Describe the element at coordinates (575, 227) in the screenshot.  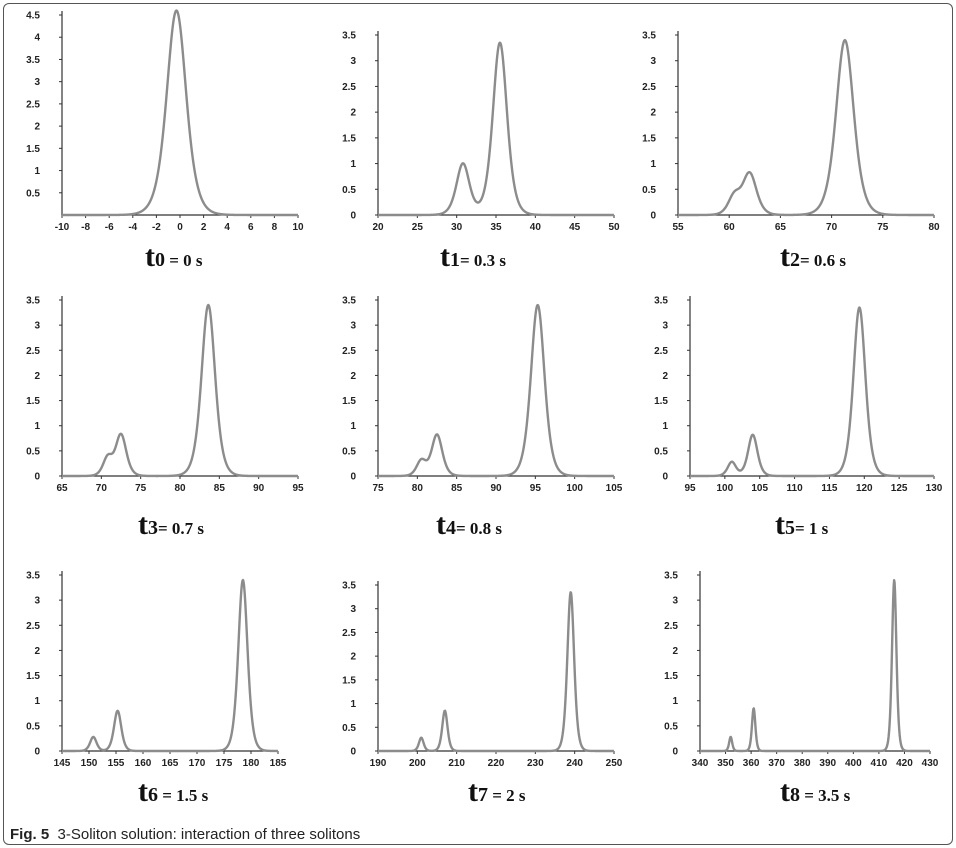
I see `x-tick-label: 45` at that location.